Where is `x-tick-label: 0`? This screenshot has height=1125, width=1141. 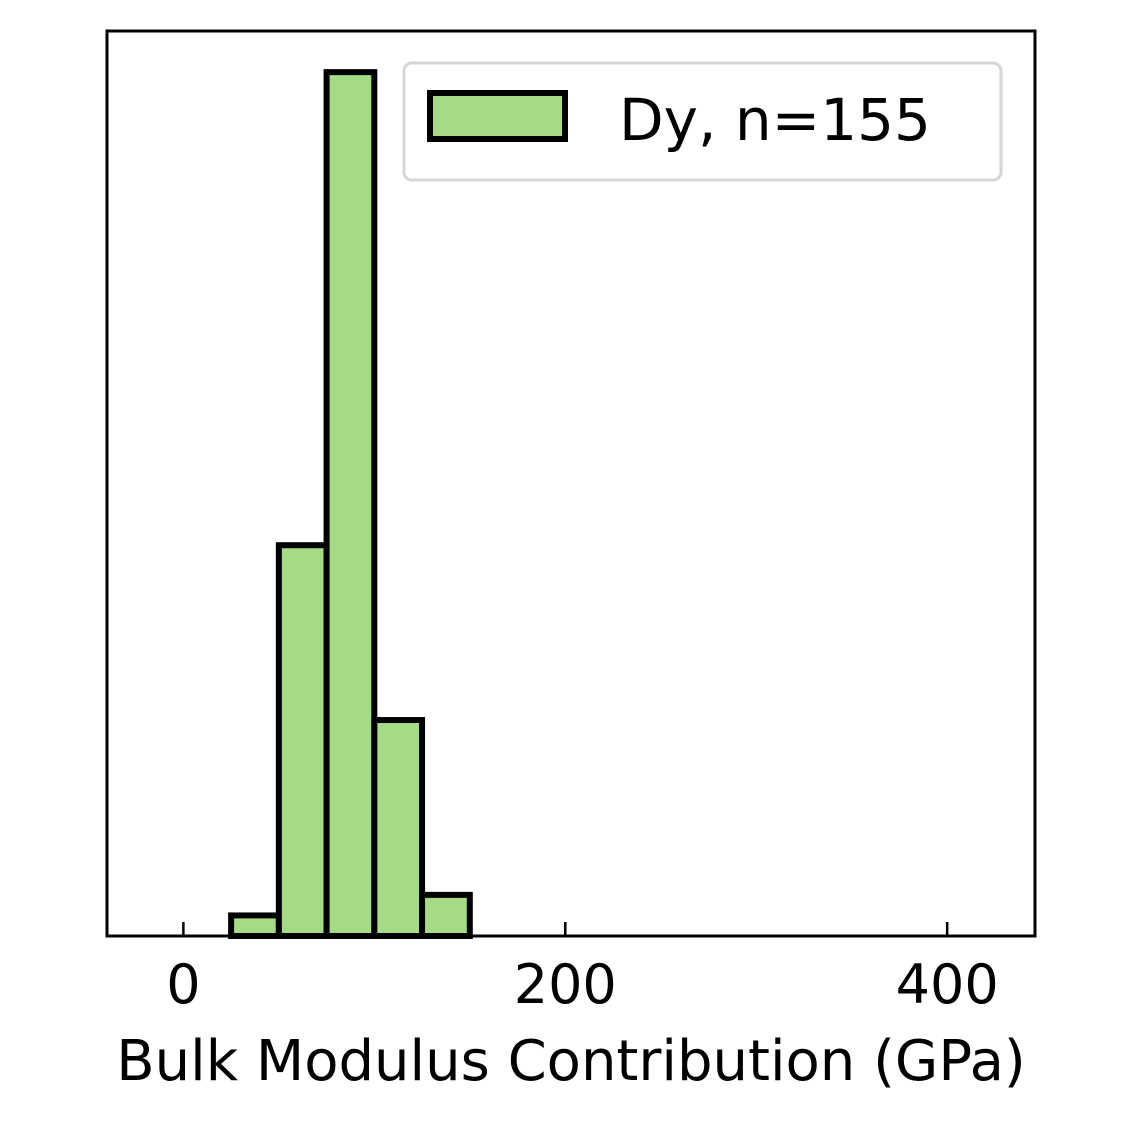 x-tick-label: 0 is located at coordinates (183, 984).